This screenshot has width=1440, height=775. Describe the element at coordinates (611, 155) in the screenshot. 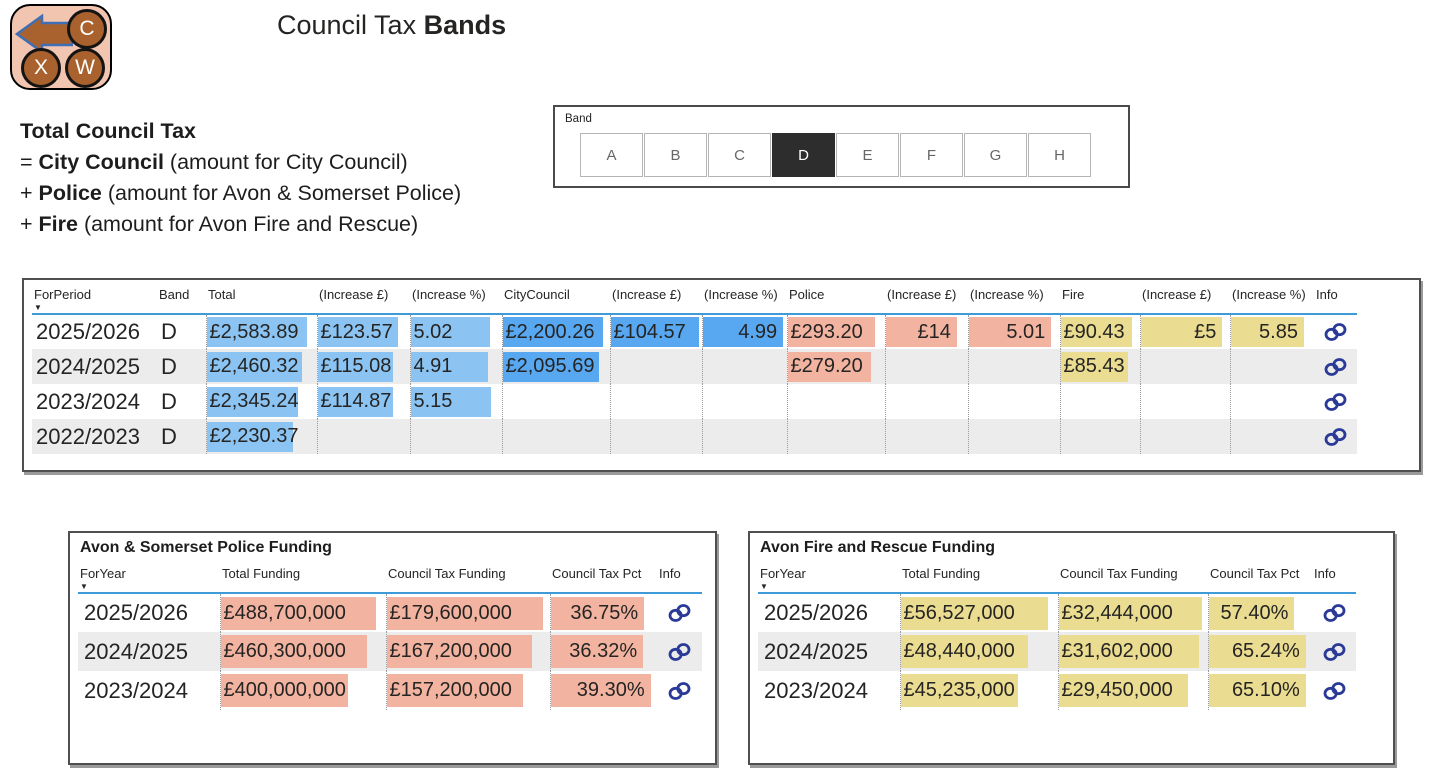

I see `band-button-a: A` at that location.